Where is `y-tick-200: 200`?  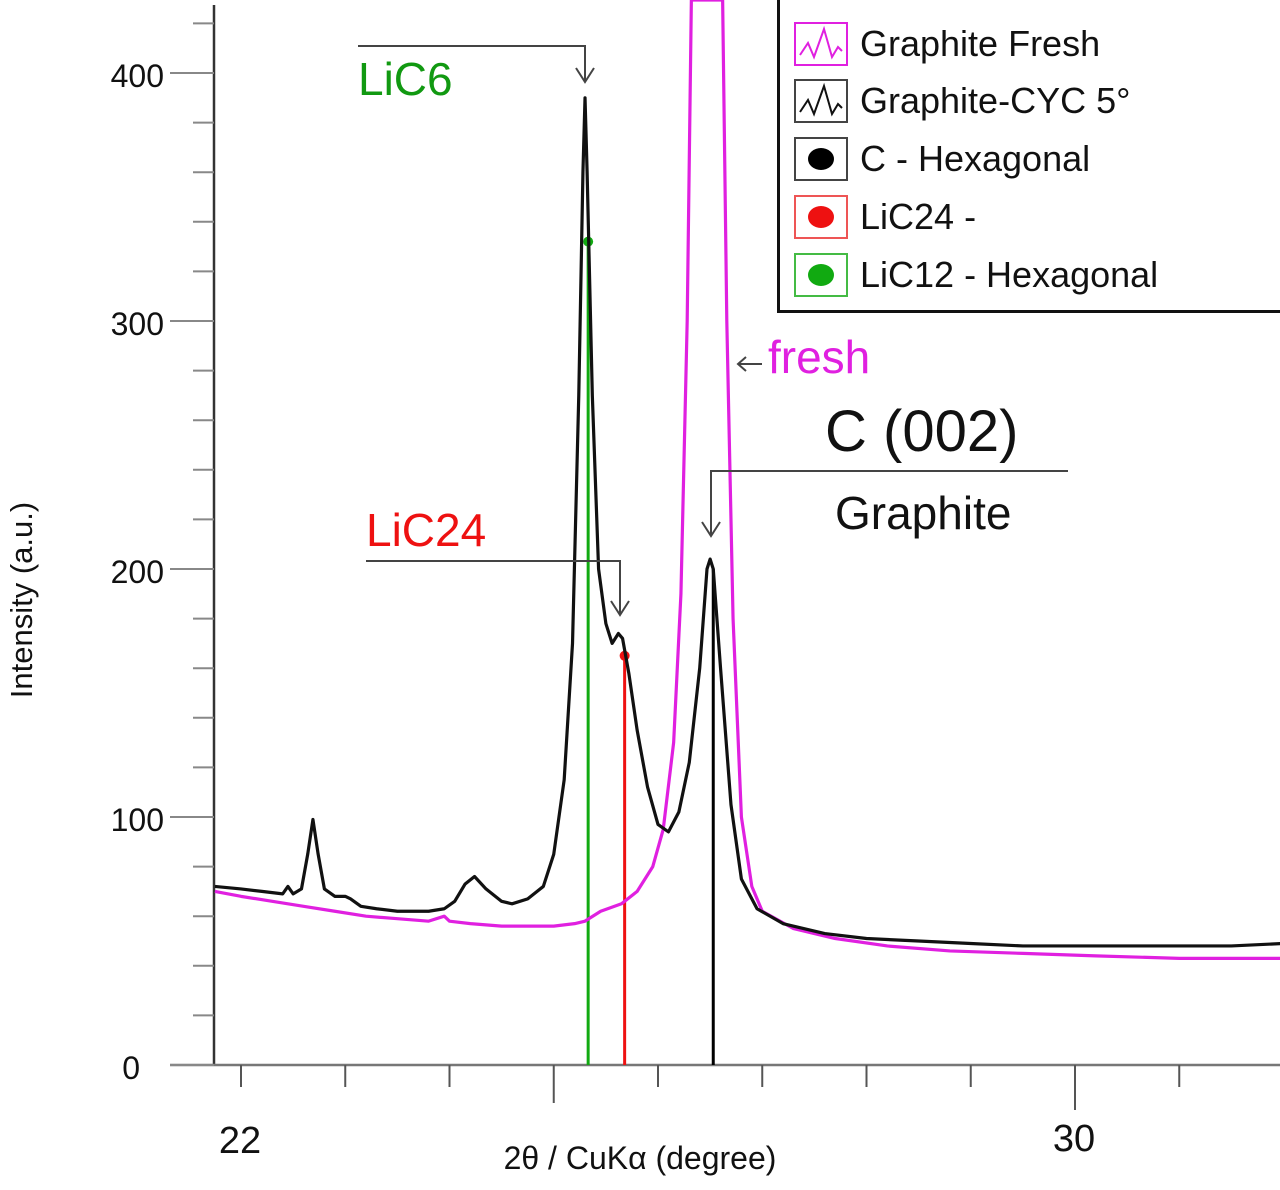 y-tick-200: 200 is located at coordinates (137, 572).